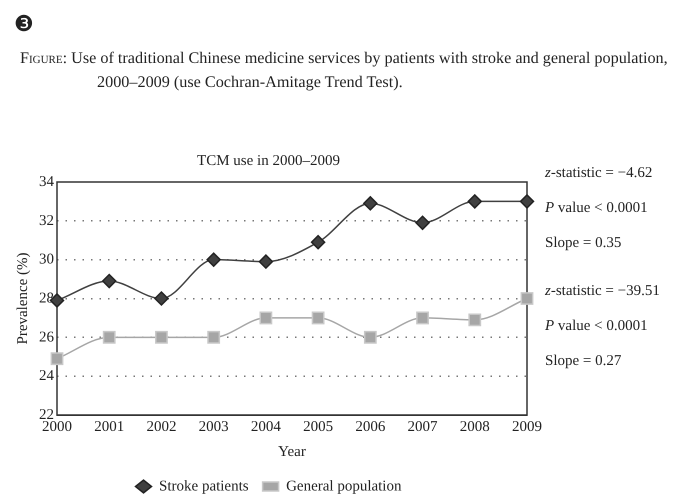 Image resolution: width=698 pixels, height=504 pixels. What do you see at coordinates (204, 486) in the screenshot?
I see `legend-label: Stroke patients` at bounding box center [204, 486].